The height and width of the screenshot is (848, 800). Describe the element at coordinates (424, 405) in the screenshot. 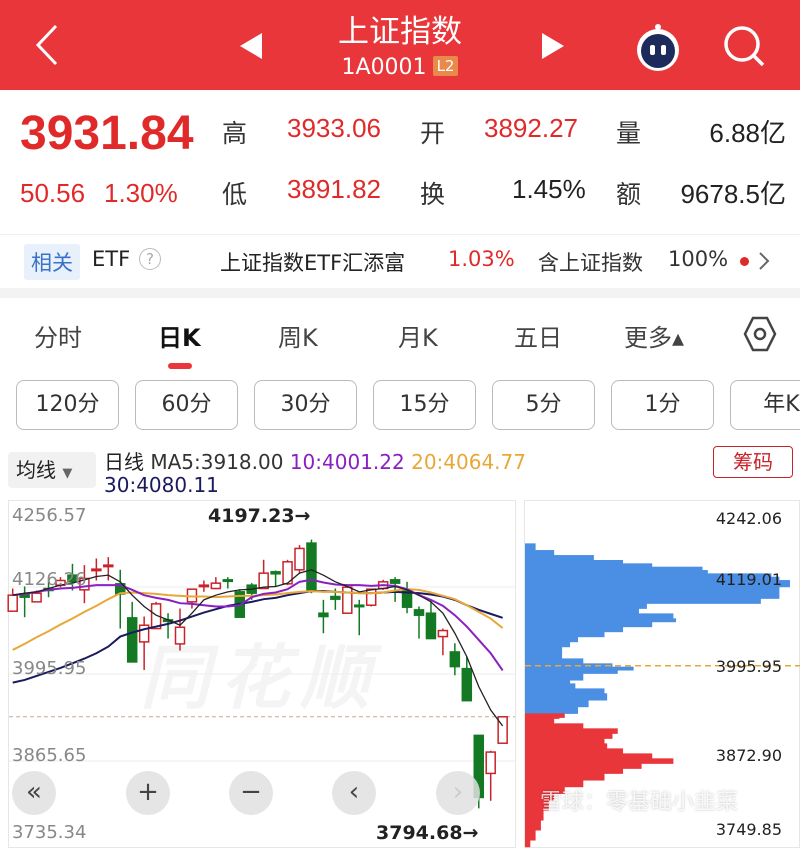

I see `period-button: 15分` at that location.